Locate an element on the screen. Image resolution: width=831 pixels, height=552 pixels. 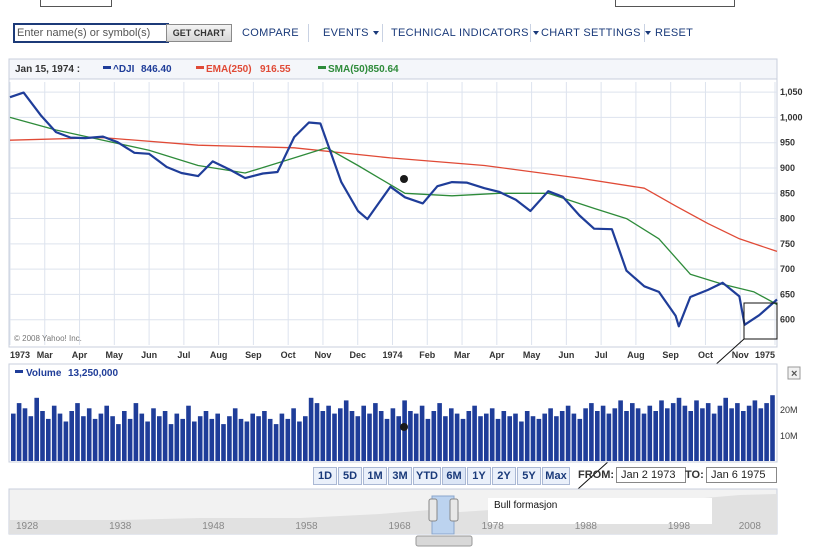
volume-bars is located at coordinates (393, 428).